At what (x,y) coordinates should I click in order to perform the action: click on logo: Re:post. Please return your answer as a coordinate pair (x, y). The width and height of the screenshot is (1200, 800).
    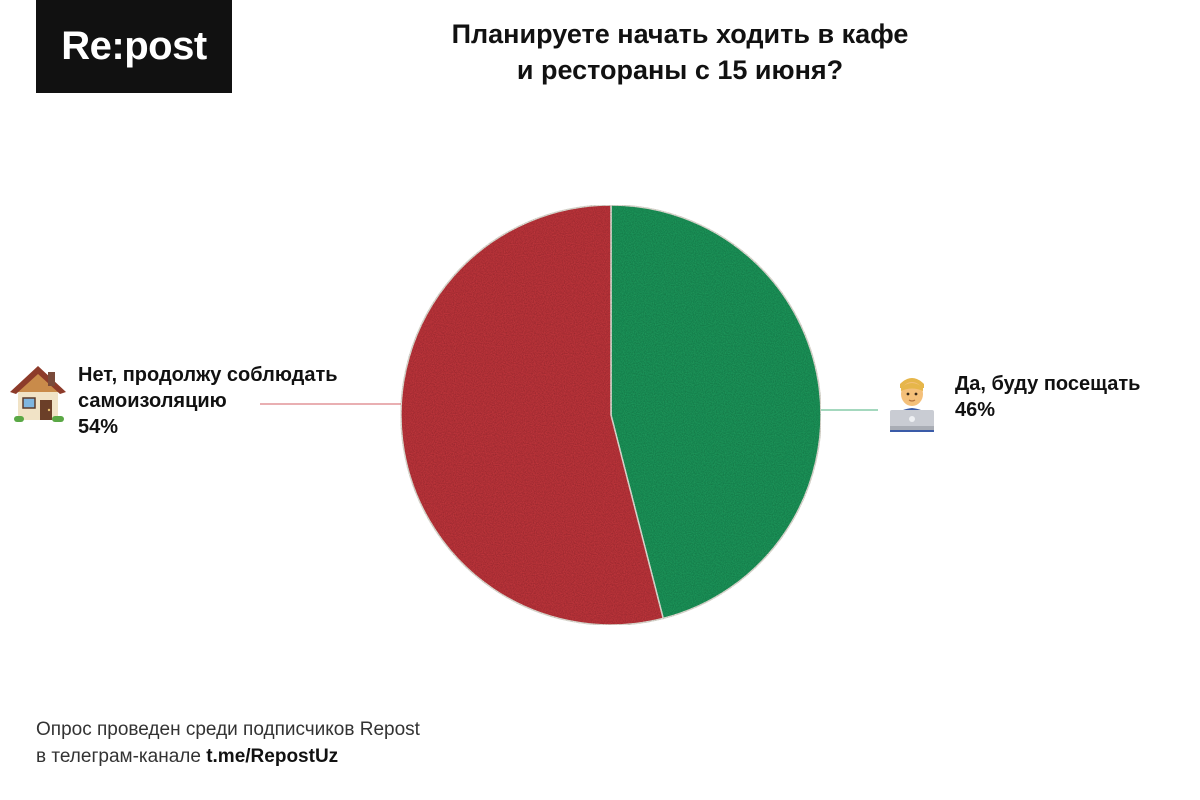
    Looking at the image, I should click on (134, 46).